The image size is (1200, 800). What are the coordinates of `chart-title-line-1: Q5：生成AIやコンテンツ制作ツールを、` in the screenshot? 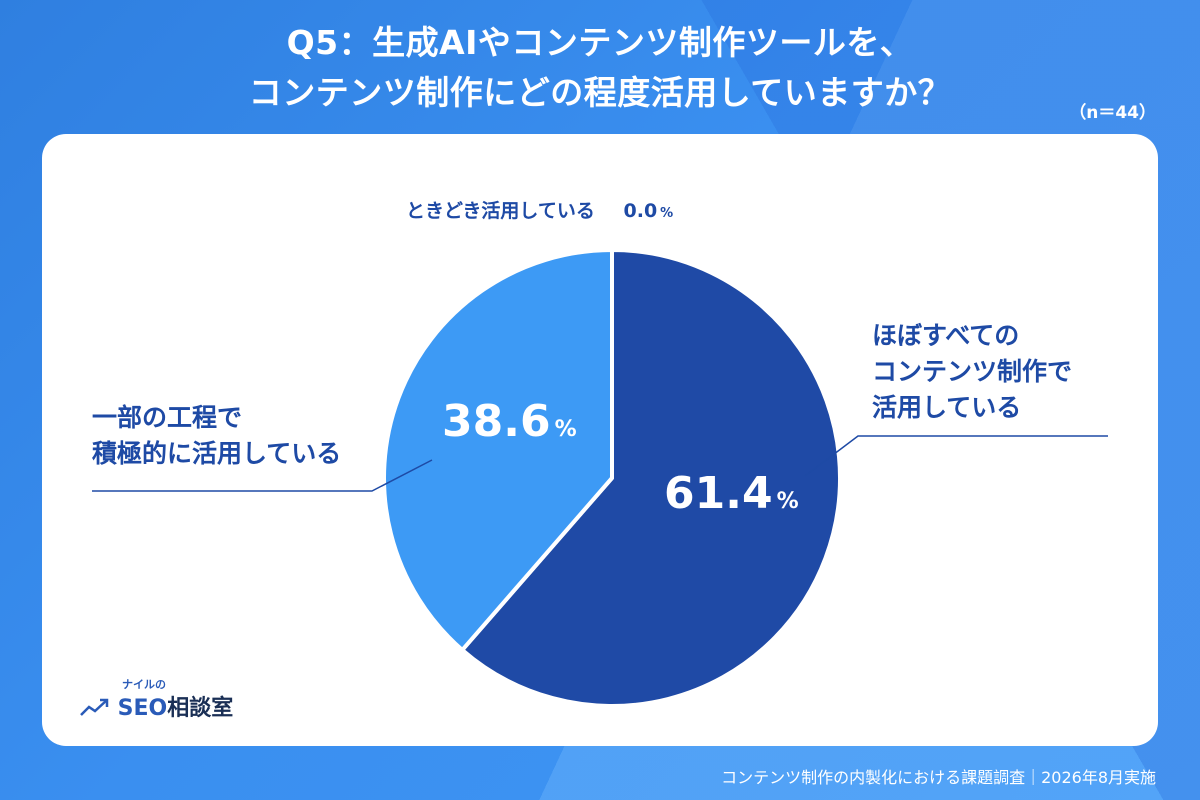 It's located at (600, 42).